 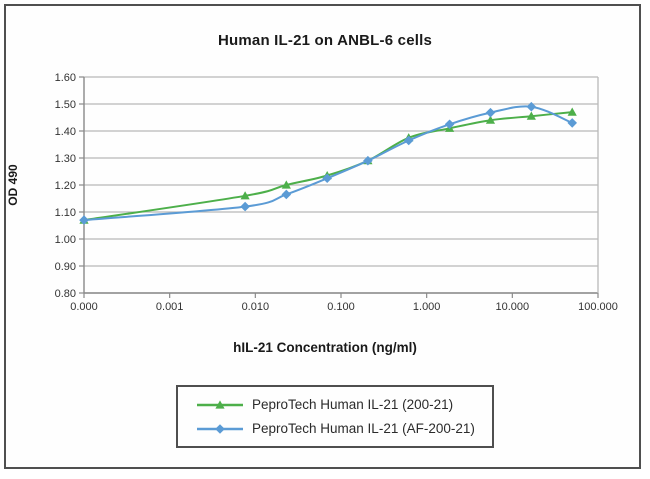 I want to click on x-tick-label: 0.010, so click(x=256, y=307).